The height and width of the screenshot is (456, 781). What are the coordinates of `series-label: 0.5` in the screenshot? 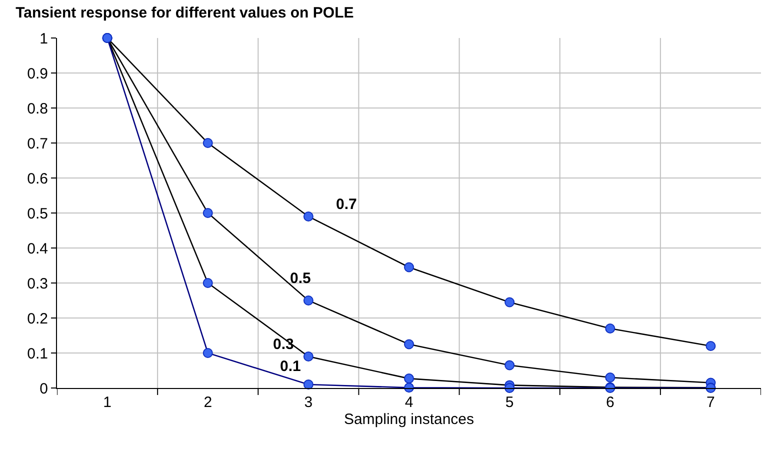 It's located at (300, 278).